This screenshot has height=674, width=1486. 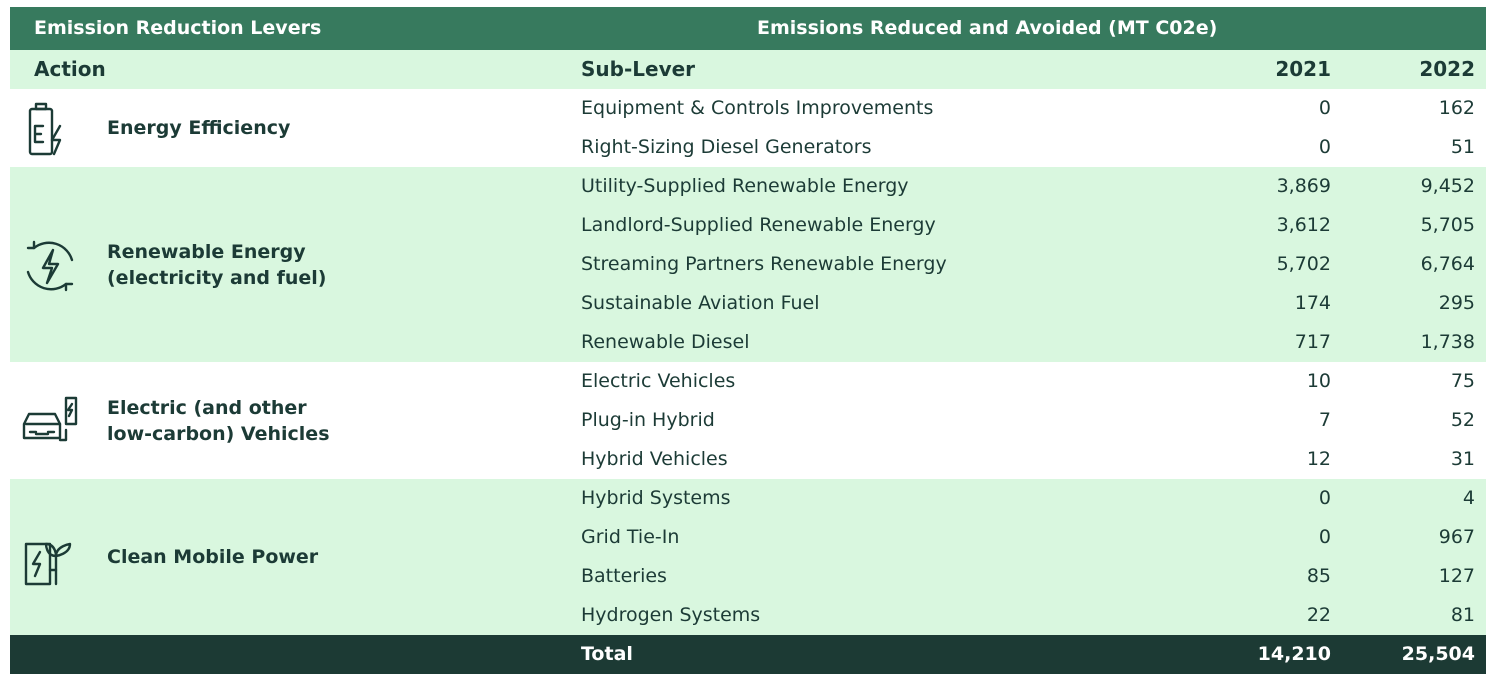 What do you see at coordinates (1303, 225) in the screenshot?
I see `value-2021: 3,612` at bounding box center [1303, 225].